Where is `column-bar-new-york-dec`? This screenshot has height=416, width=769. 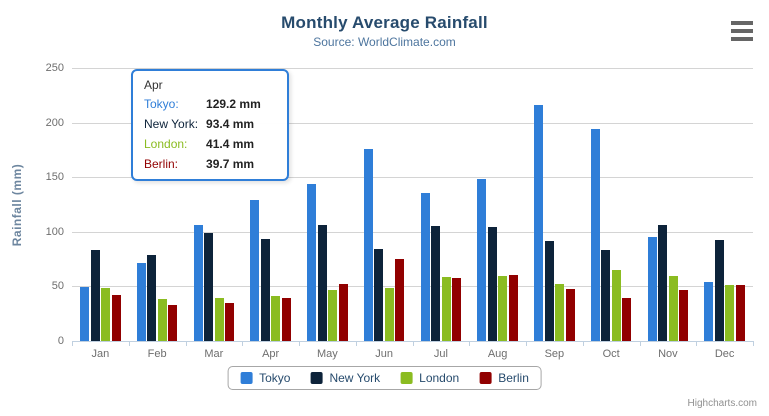 column-bar-new-york-dec is located at coordinates (719, 290).